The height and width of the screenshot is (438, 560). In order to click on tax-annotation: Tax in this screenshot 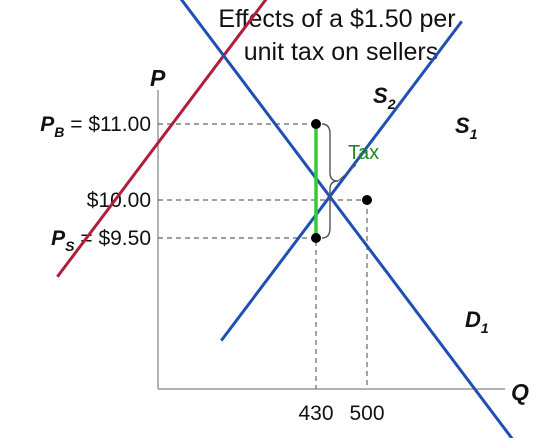, I will do `click(346, 181)`.